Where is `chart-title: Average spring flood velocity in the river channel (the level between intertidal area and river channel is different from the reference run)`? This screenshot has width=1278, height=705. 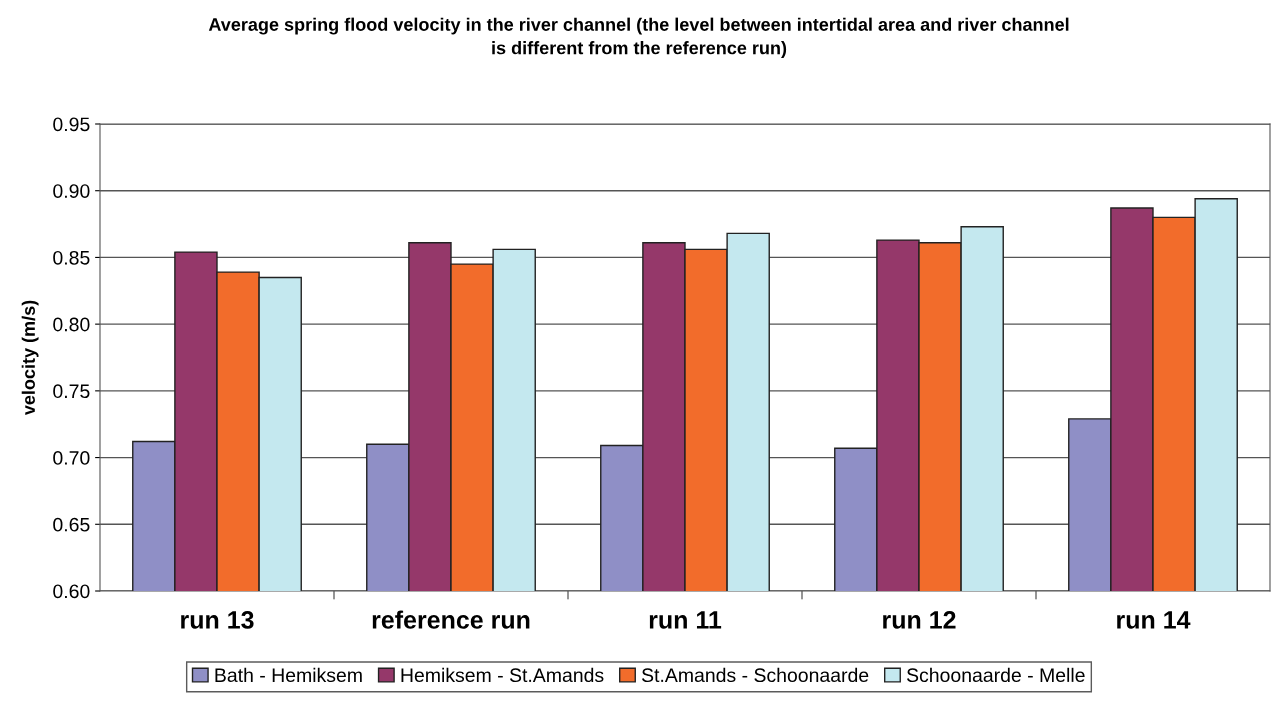
chart-title: Average spring flood velocity in the river channel (the level between intertidal area and river channel is different from the reference run) is located at coordinates (638, 37).